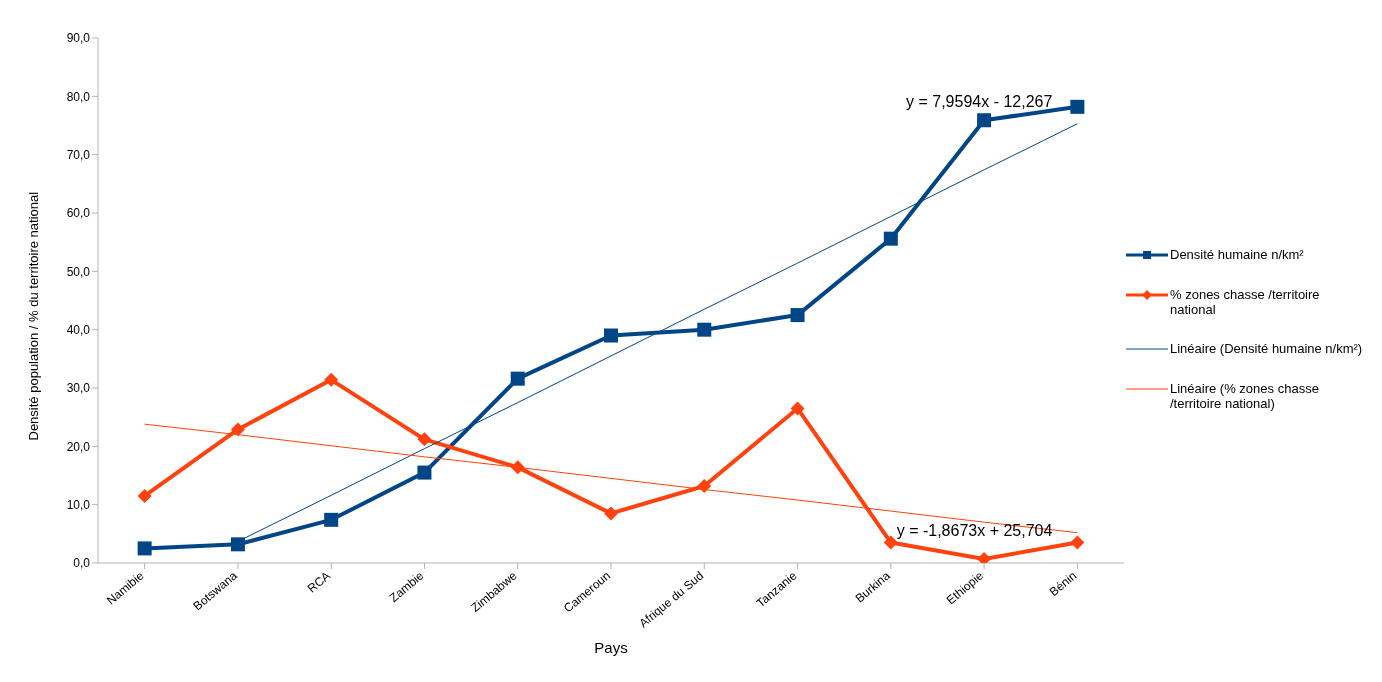 This screenshot has height=682, width=1382. Describe the element at coordinates (78, 154) in the screenshot. I see `y-tick-label: 70,0` at that location.